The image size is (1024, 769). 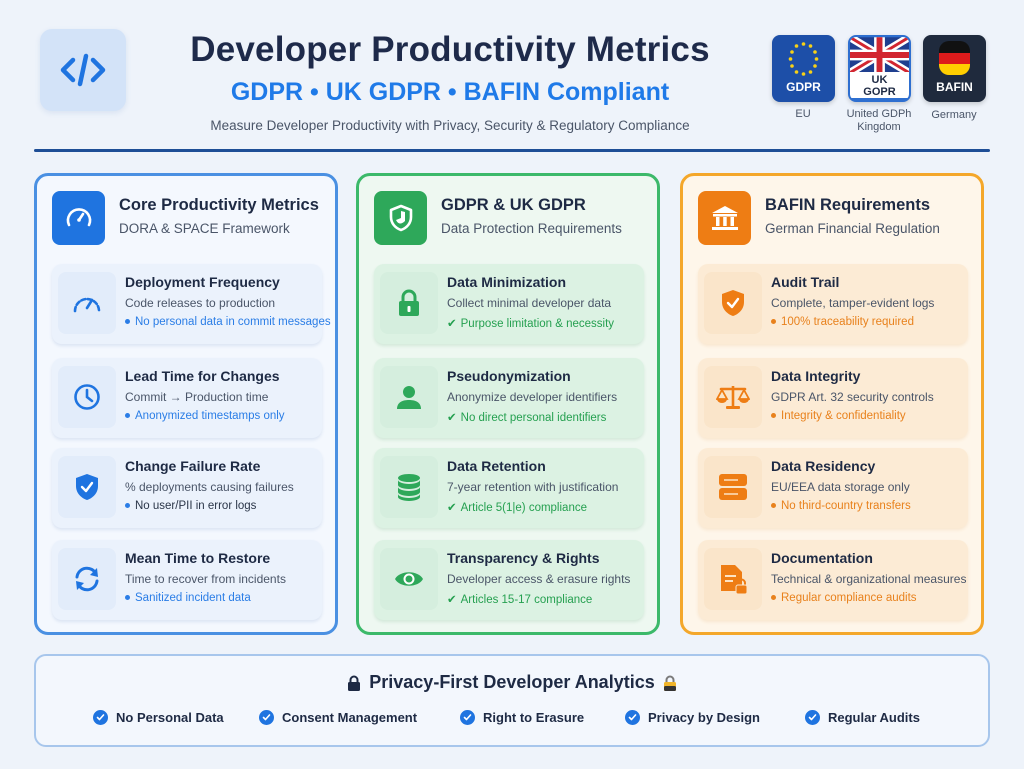 What do you see at coordinates (209, 487) in the screenshot?
I see `card-description: % deployments causing failures` at bounding box center [209, 487].